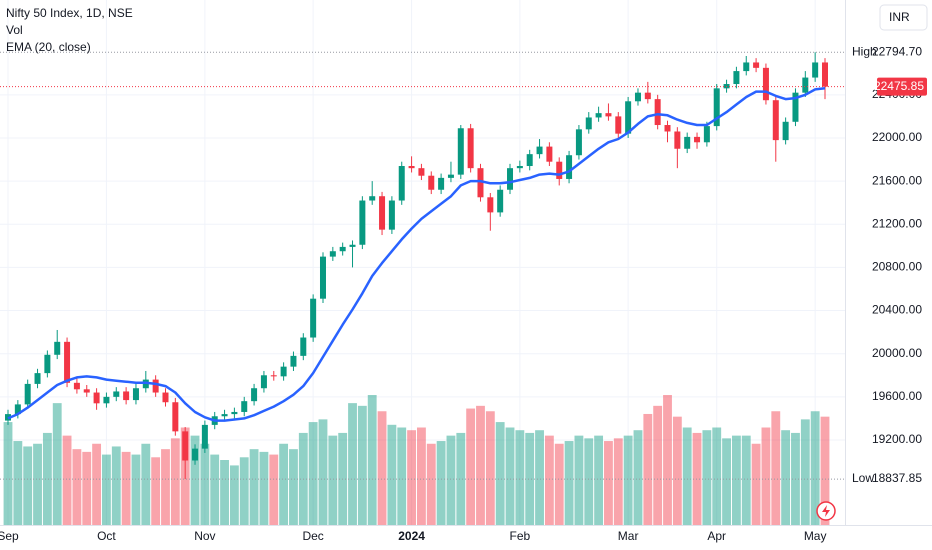 Image resolution: width=932 pixels, height=550 pixels. What do you see at coordinates (106, 536) in the screenshot?
I see `x-tick-label: Oct` at bounding box center [106, 536].